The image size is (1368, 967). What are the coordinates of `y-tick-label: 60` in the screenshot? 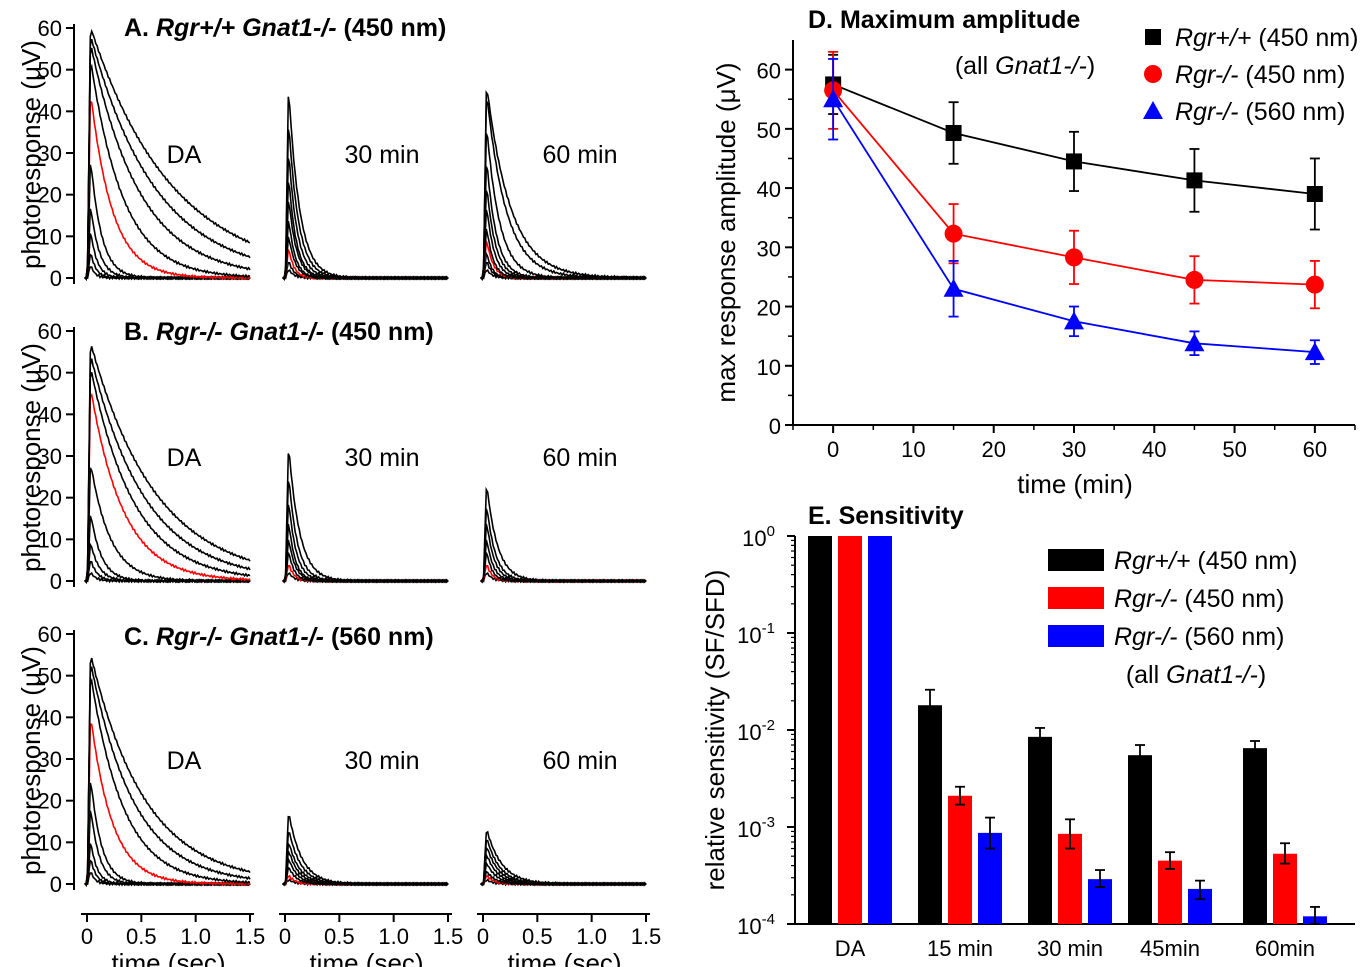 It's located at (769, 71).